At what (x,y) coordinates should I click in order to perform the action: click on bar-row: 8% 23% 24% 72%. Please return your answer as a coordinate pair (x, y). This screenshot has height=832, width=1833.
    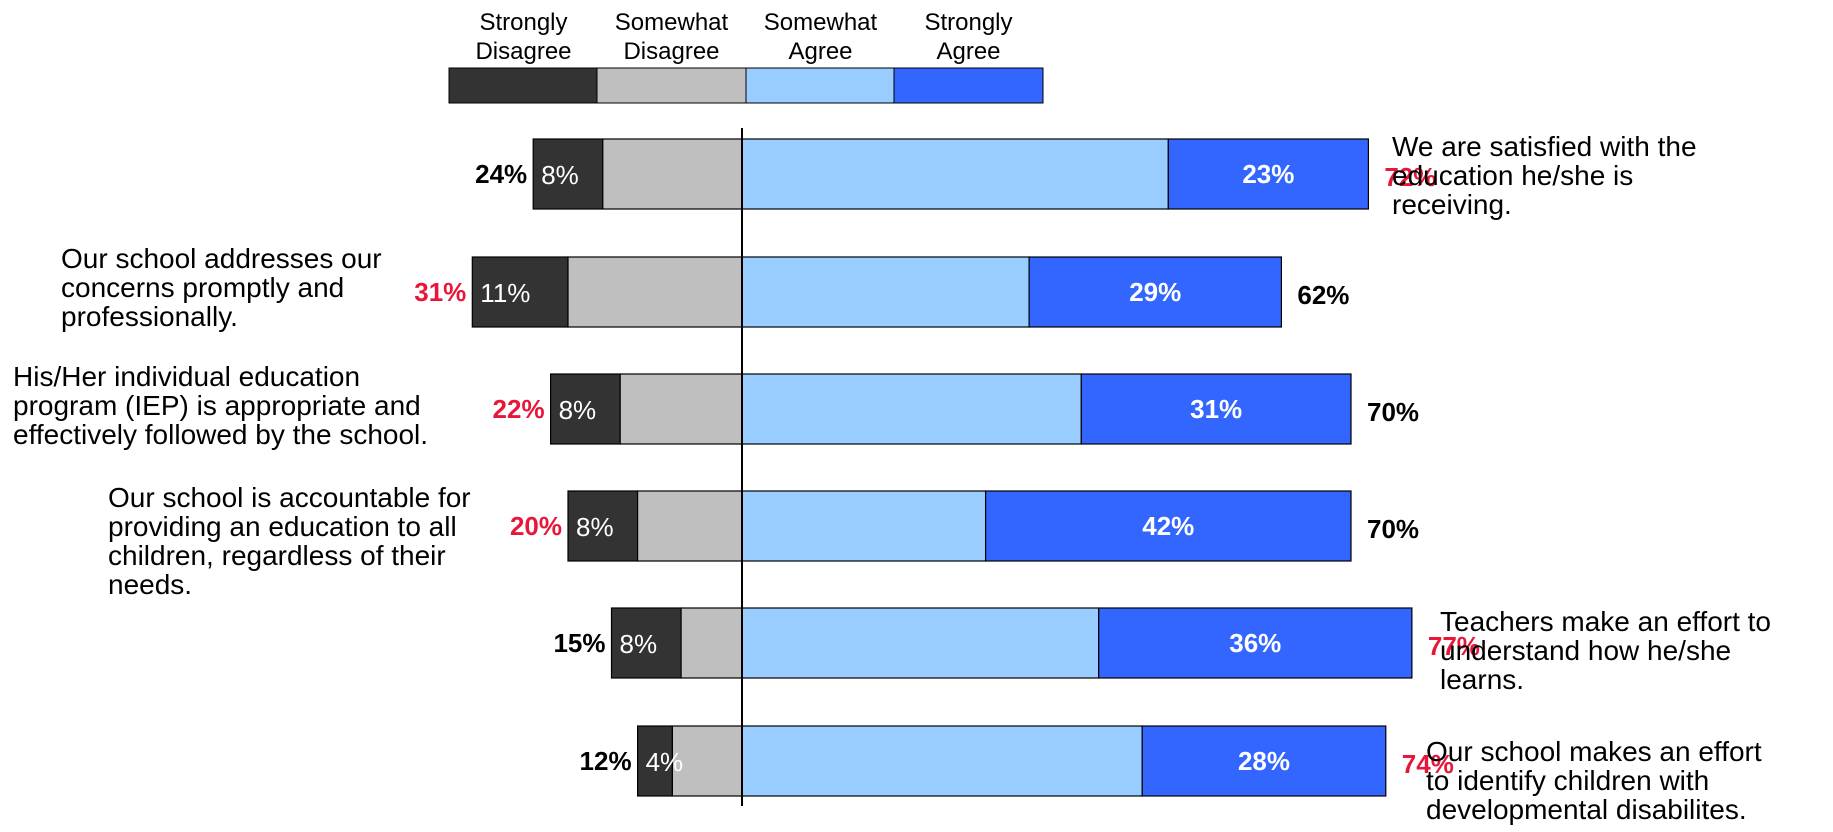
    Looking at the image, I should click on (955, 174).